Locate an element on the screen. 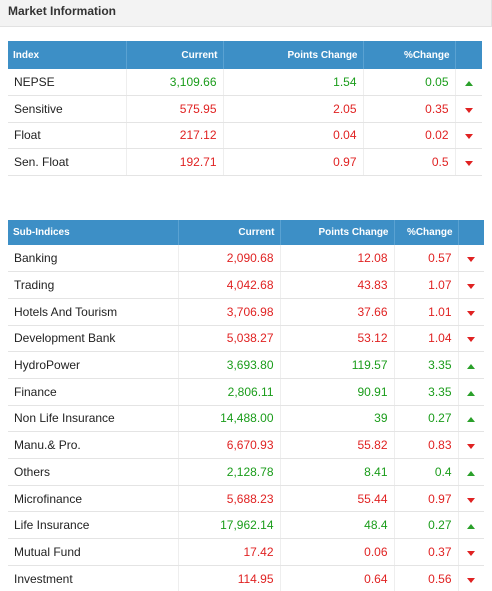 The height and width of the screenshot is (591, 492). row-name: Others is located at coordinates (93, 472).